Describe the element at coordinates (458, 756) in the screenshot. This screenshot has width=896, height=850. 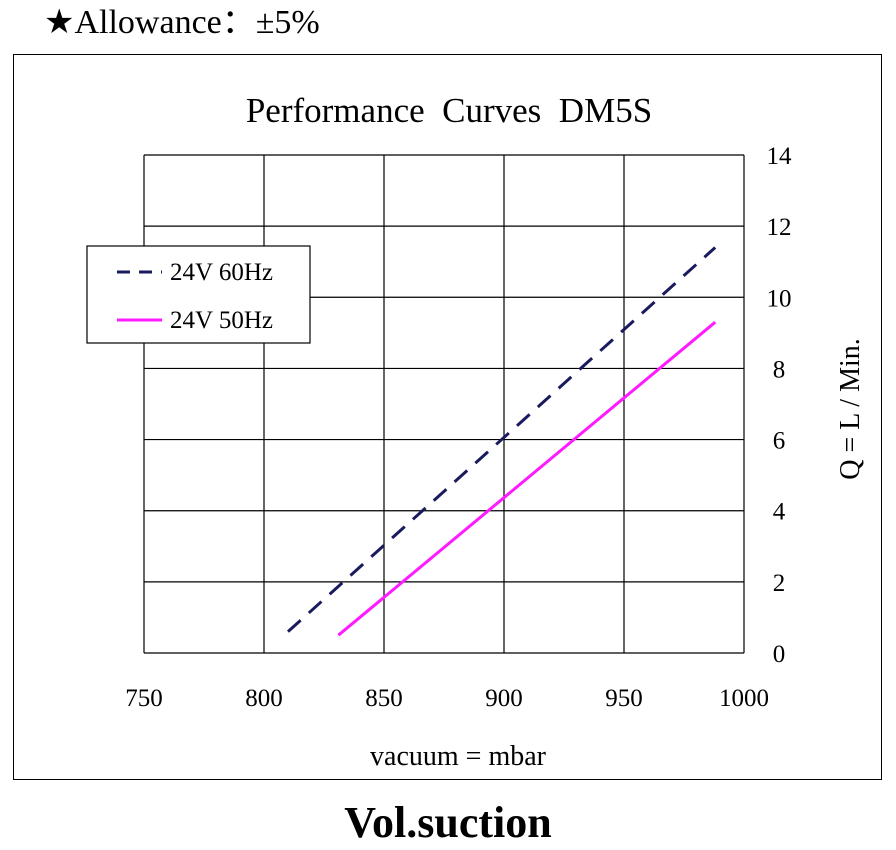
I see `x-axis-label: vacuum = mbar` at that location.